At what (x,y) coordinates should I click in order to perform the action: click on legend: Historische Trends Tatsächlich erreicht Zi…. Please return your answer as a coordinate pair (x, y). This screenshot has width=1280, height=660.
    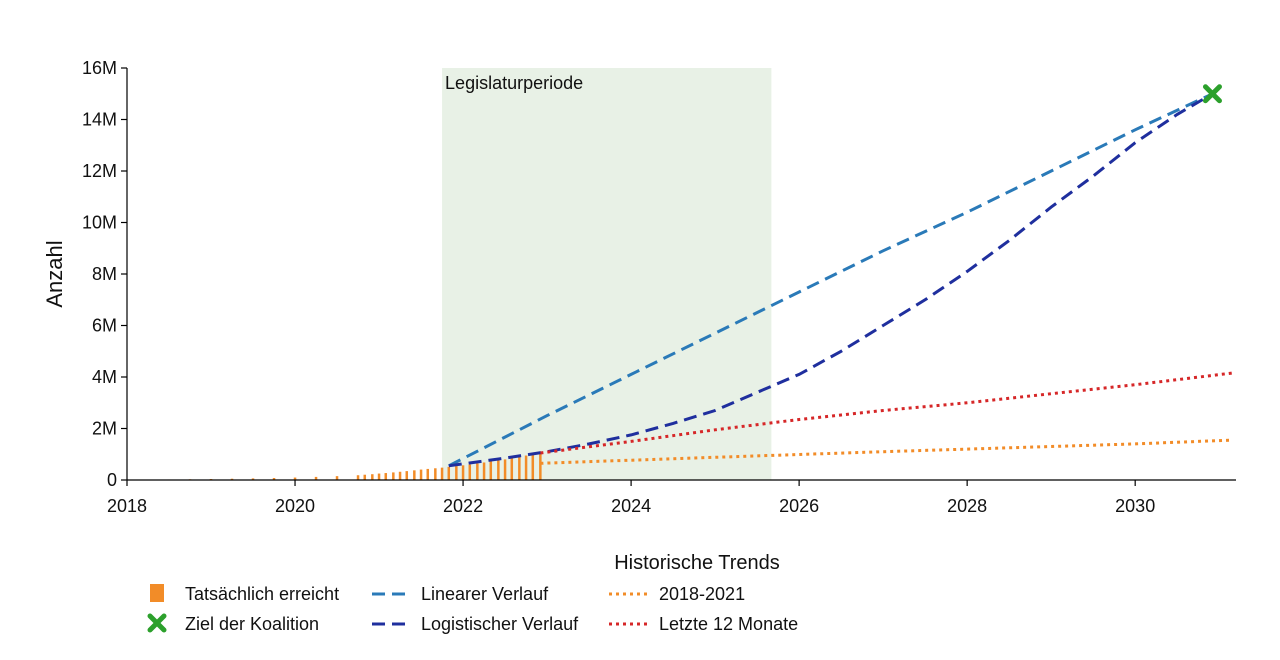
    Looking at the image, I should click on (472, 593).